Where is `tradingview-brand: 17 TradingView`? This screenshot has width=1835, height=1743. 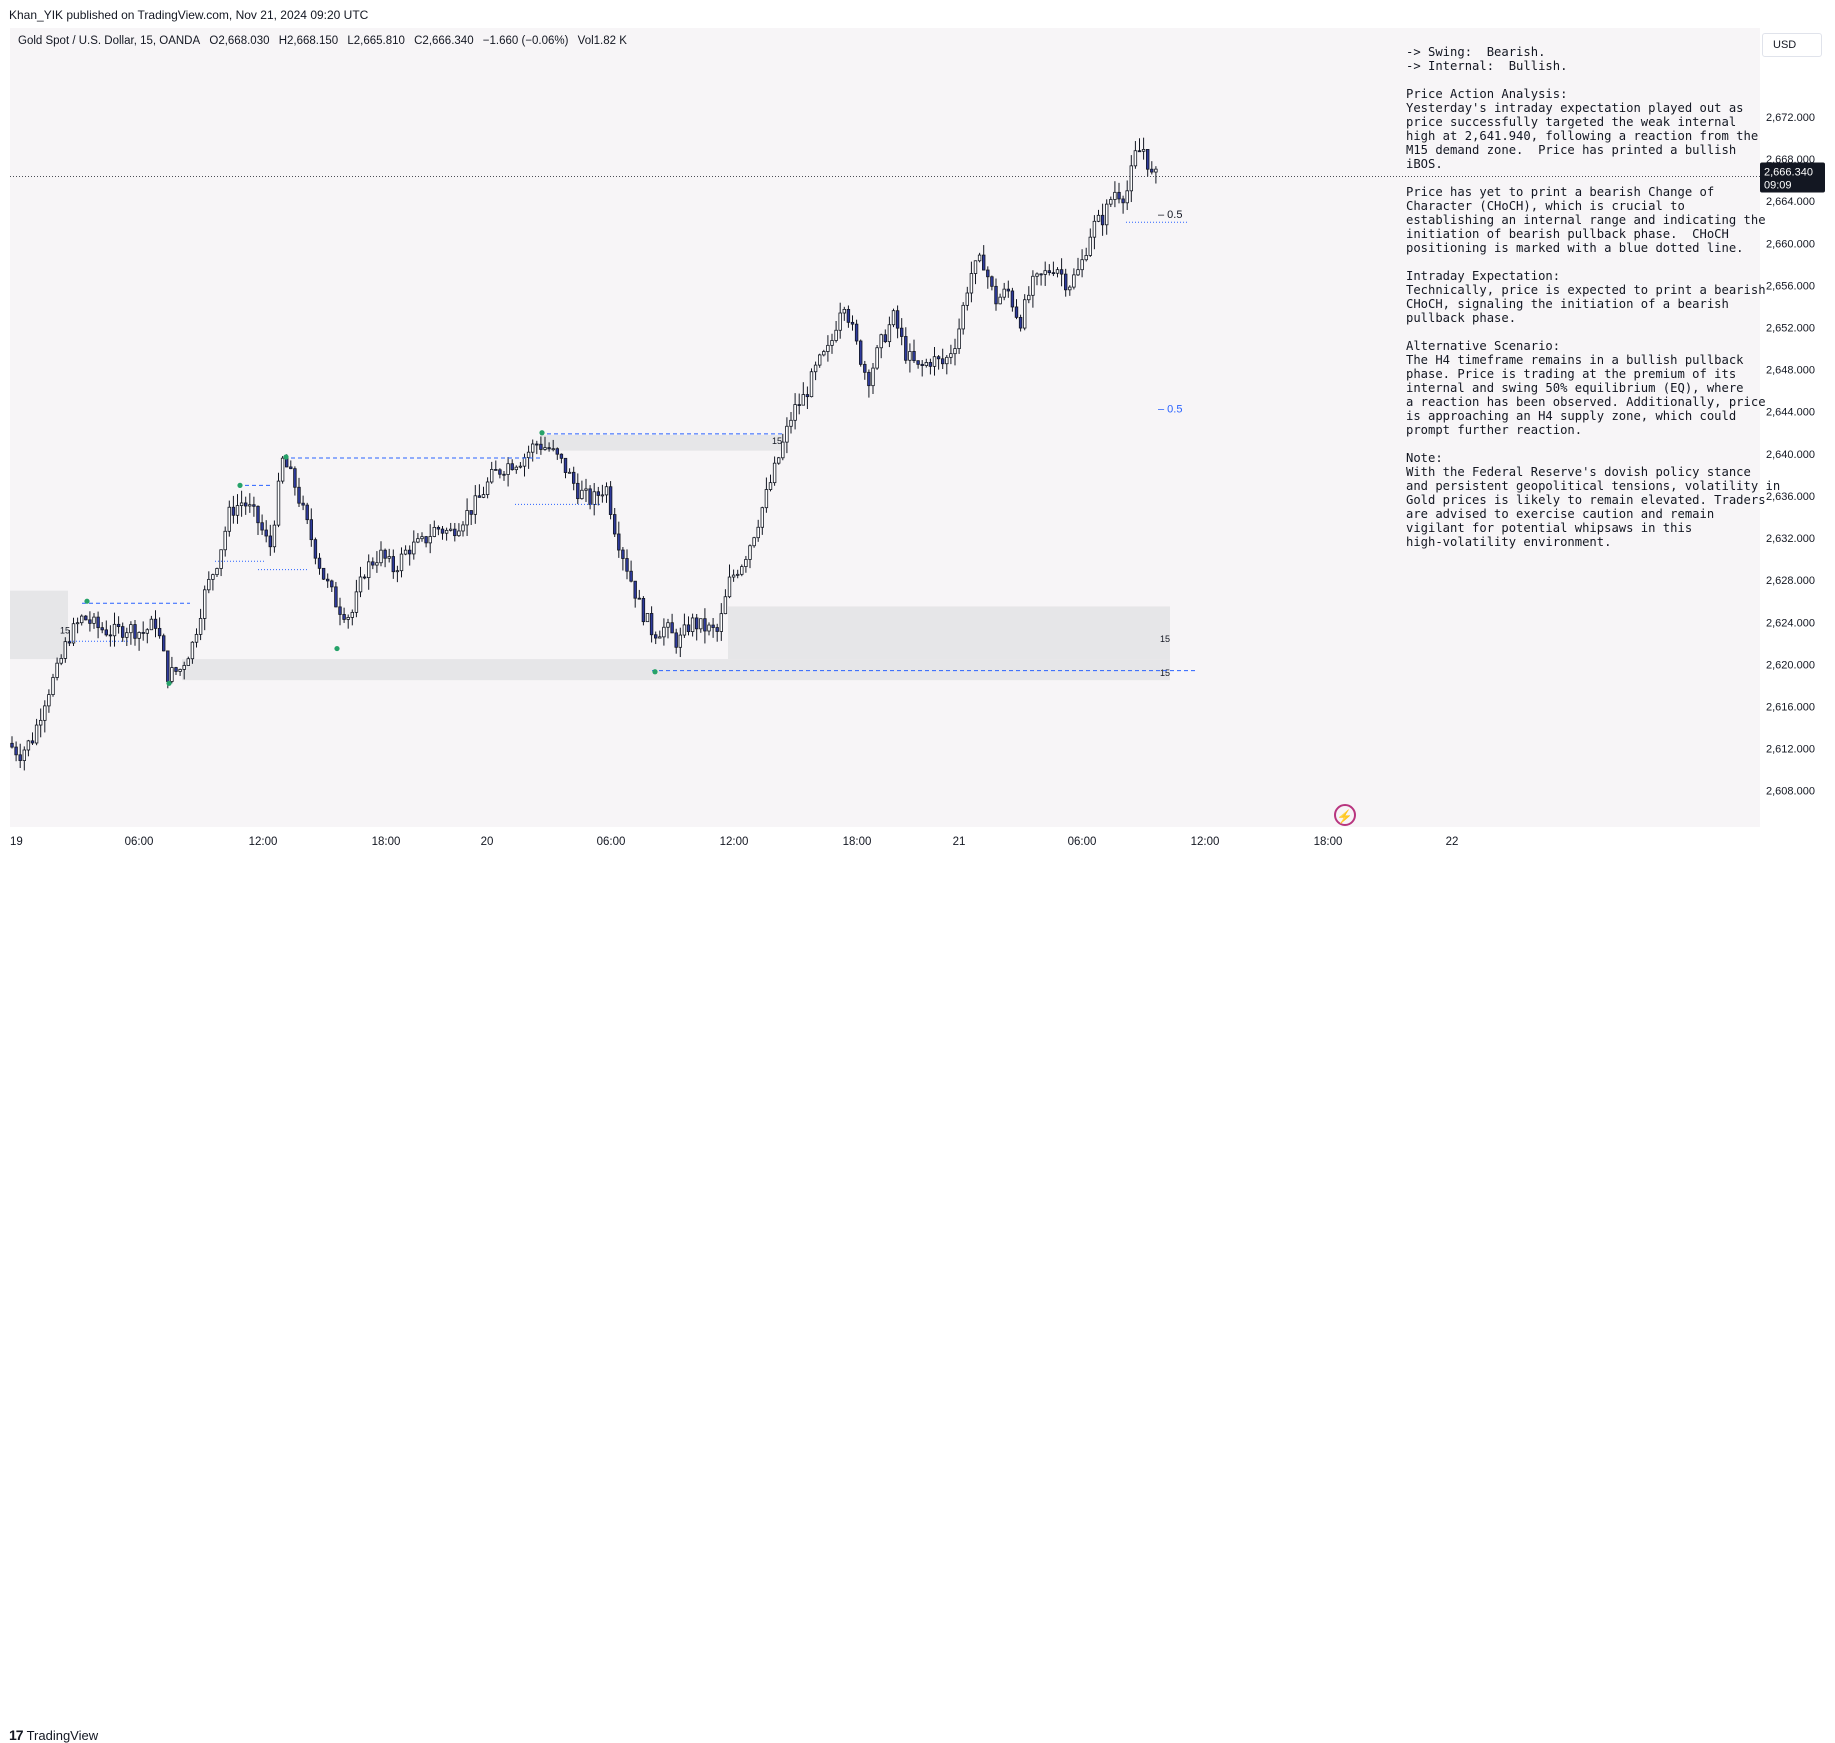 tradingview-brand: 17 TradingView is located at coordinates (53, 1735).